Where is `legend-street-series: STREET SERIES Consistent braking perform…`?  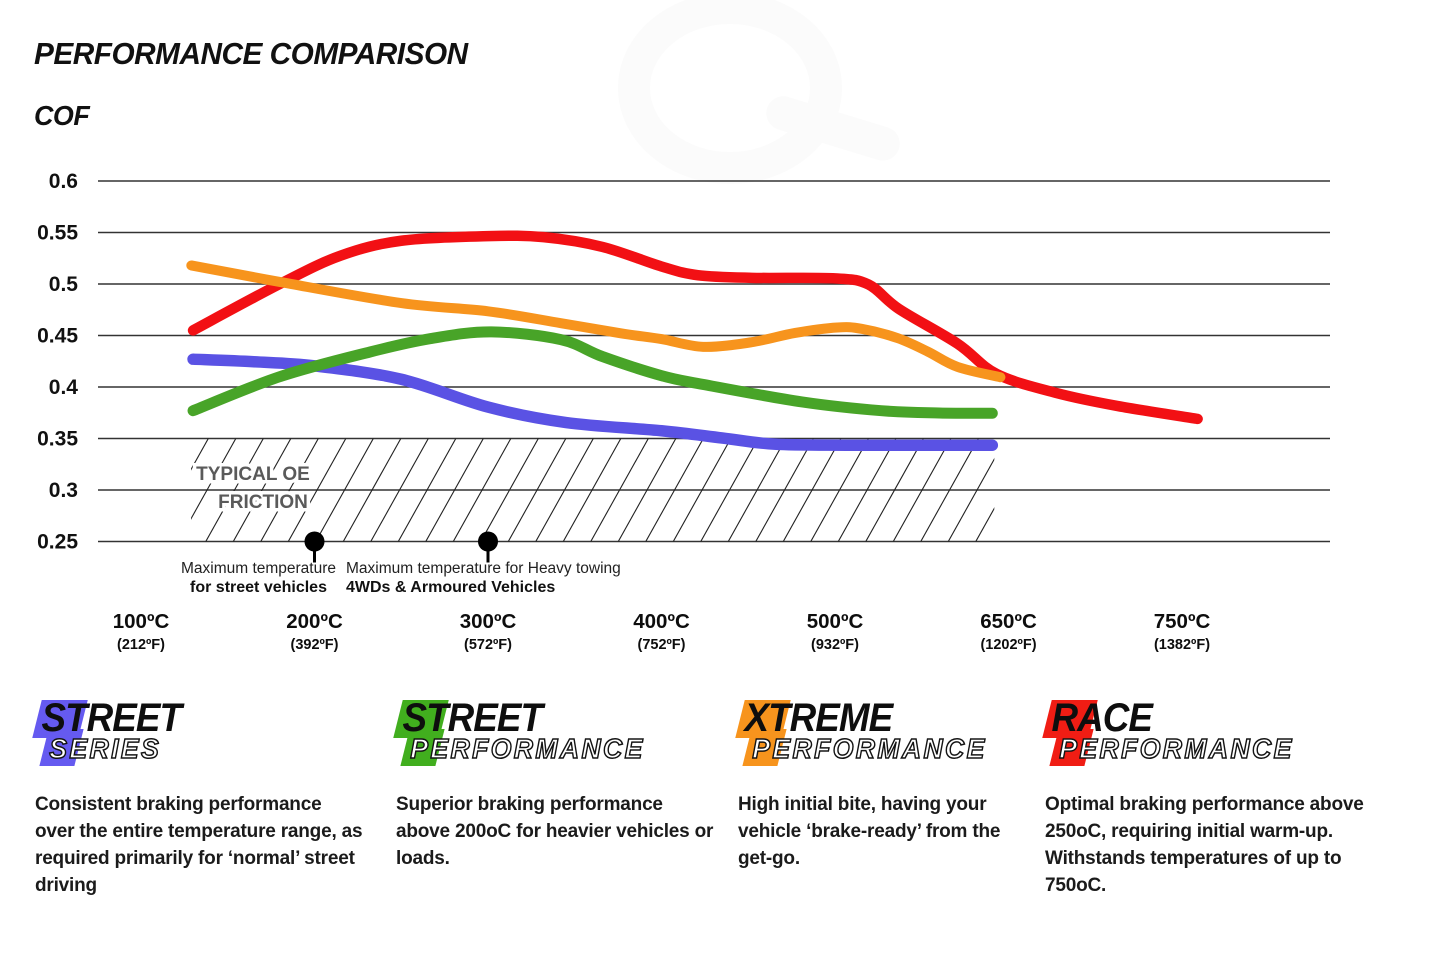
legend-street-series: STREET SERIES Consistent braking perform… is located at coordinates (198, 798).